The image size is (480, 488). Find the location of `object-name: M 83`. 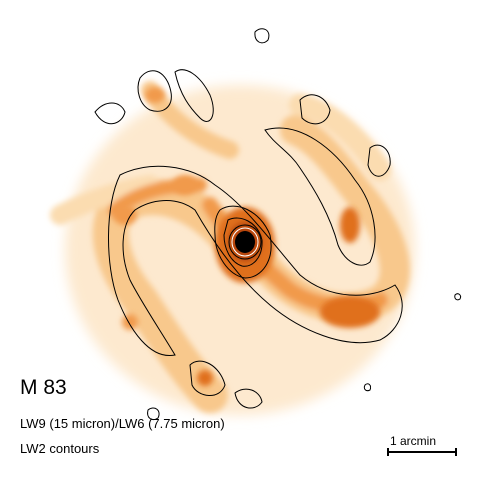

object-name: M 83 is located at coordinates (43, 387).